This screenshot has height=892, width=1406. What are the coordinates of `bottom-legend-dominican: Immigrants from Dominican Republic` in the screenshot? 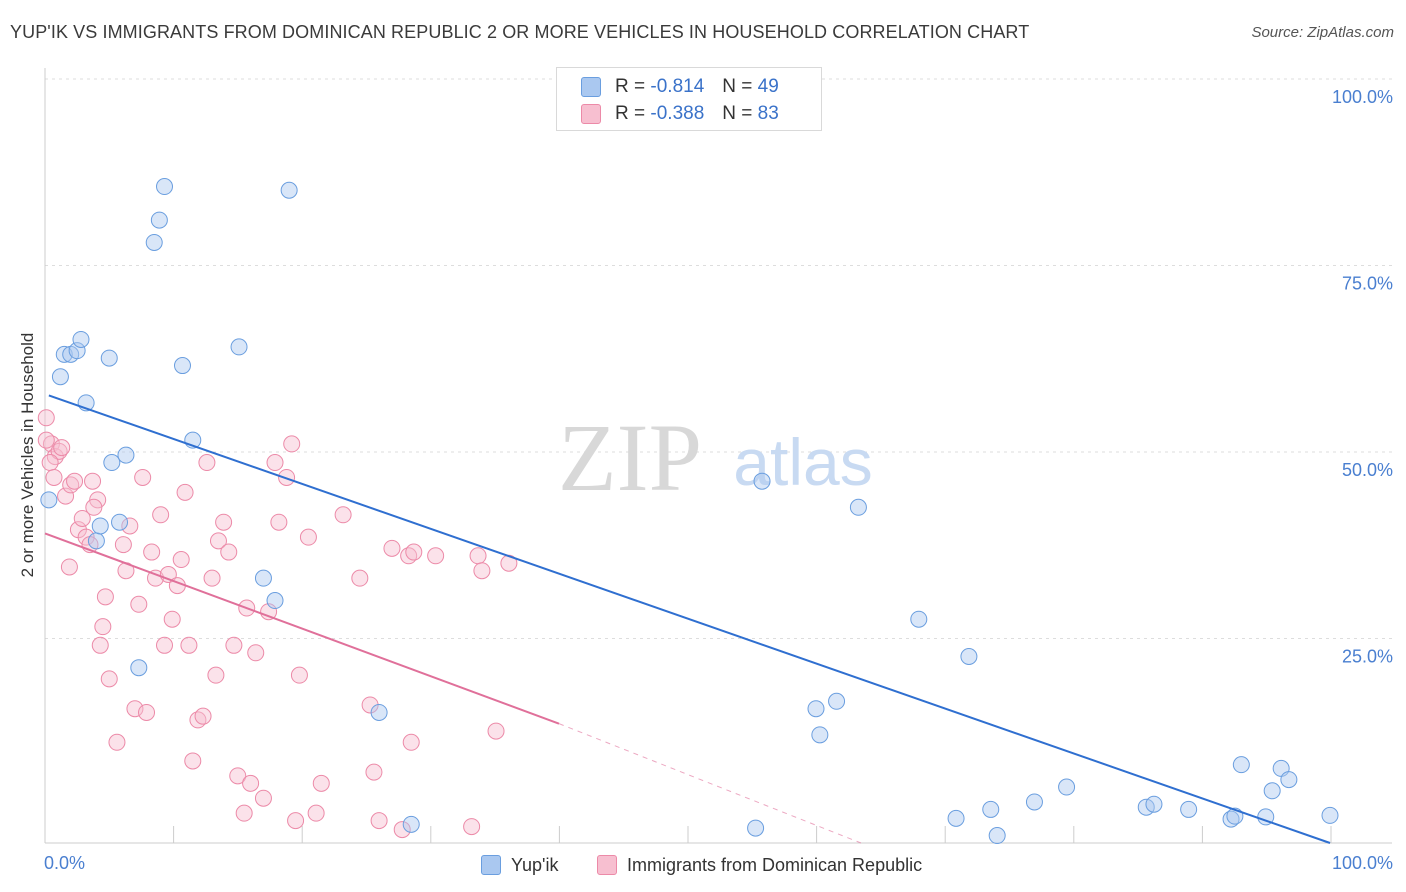 It's located at (759, 865).